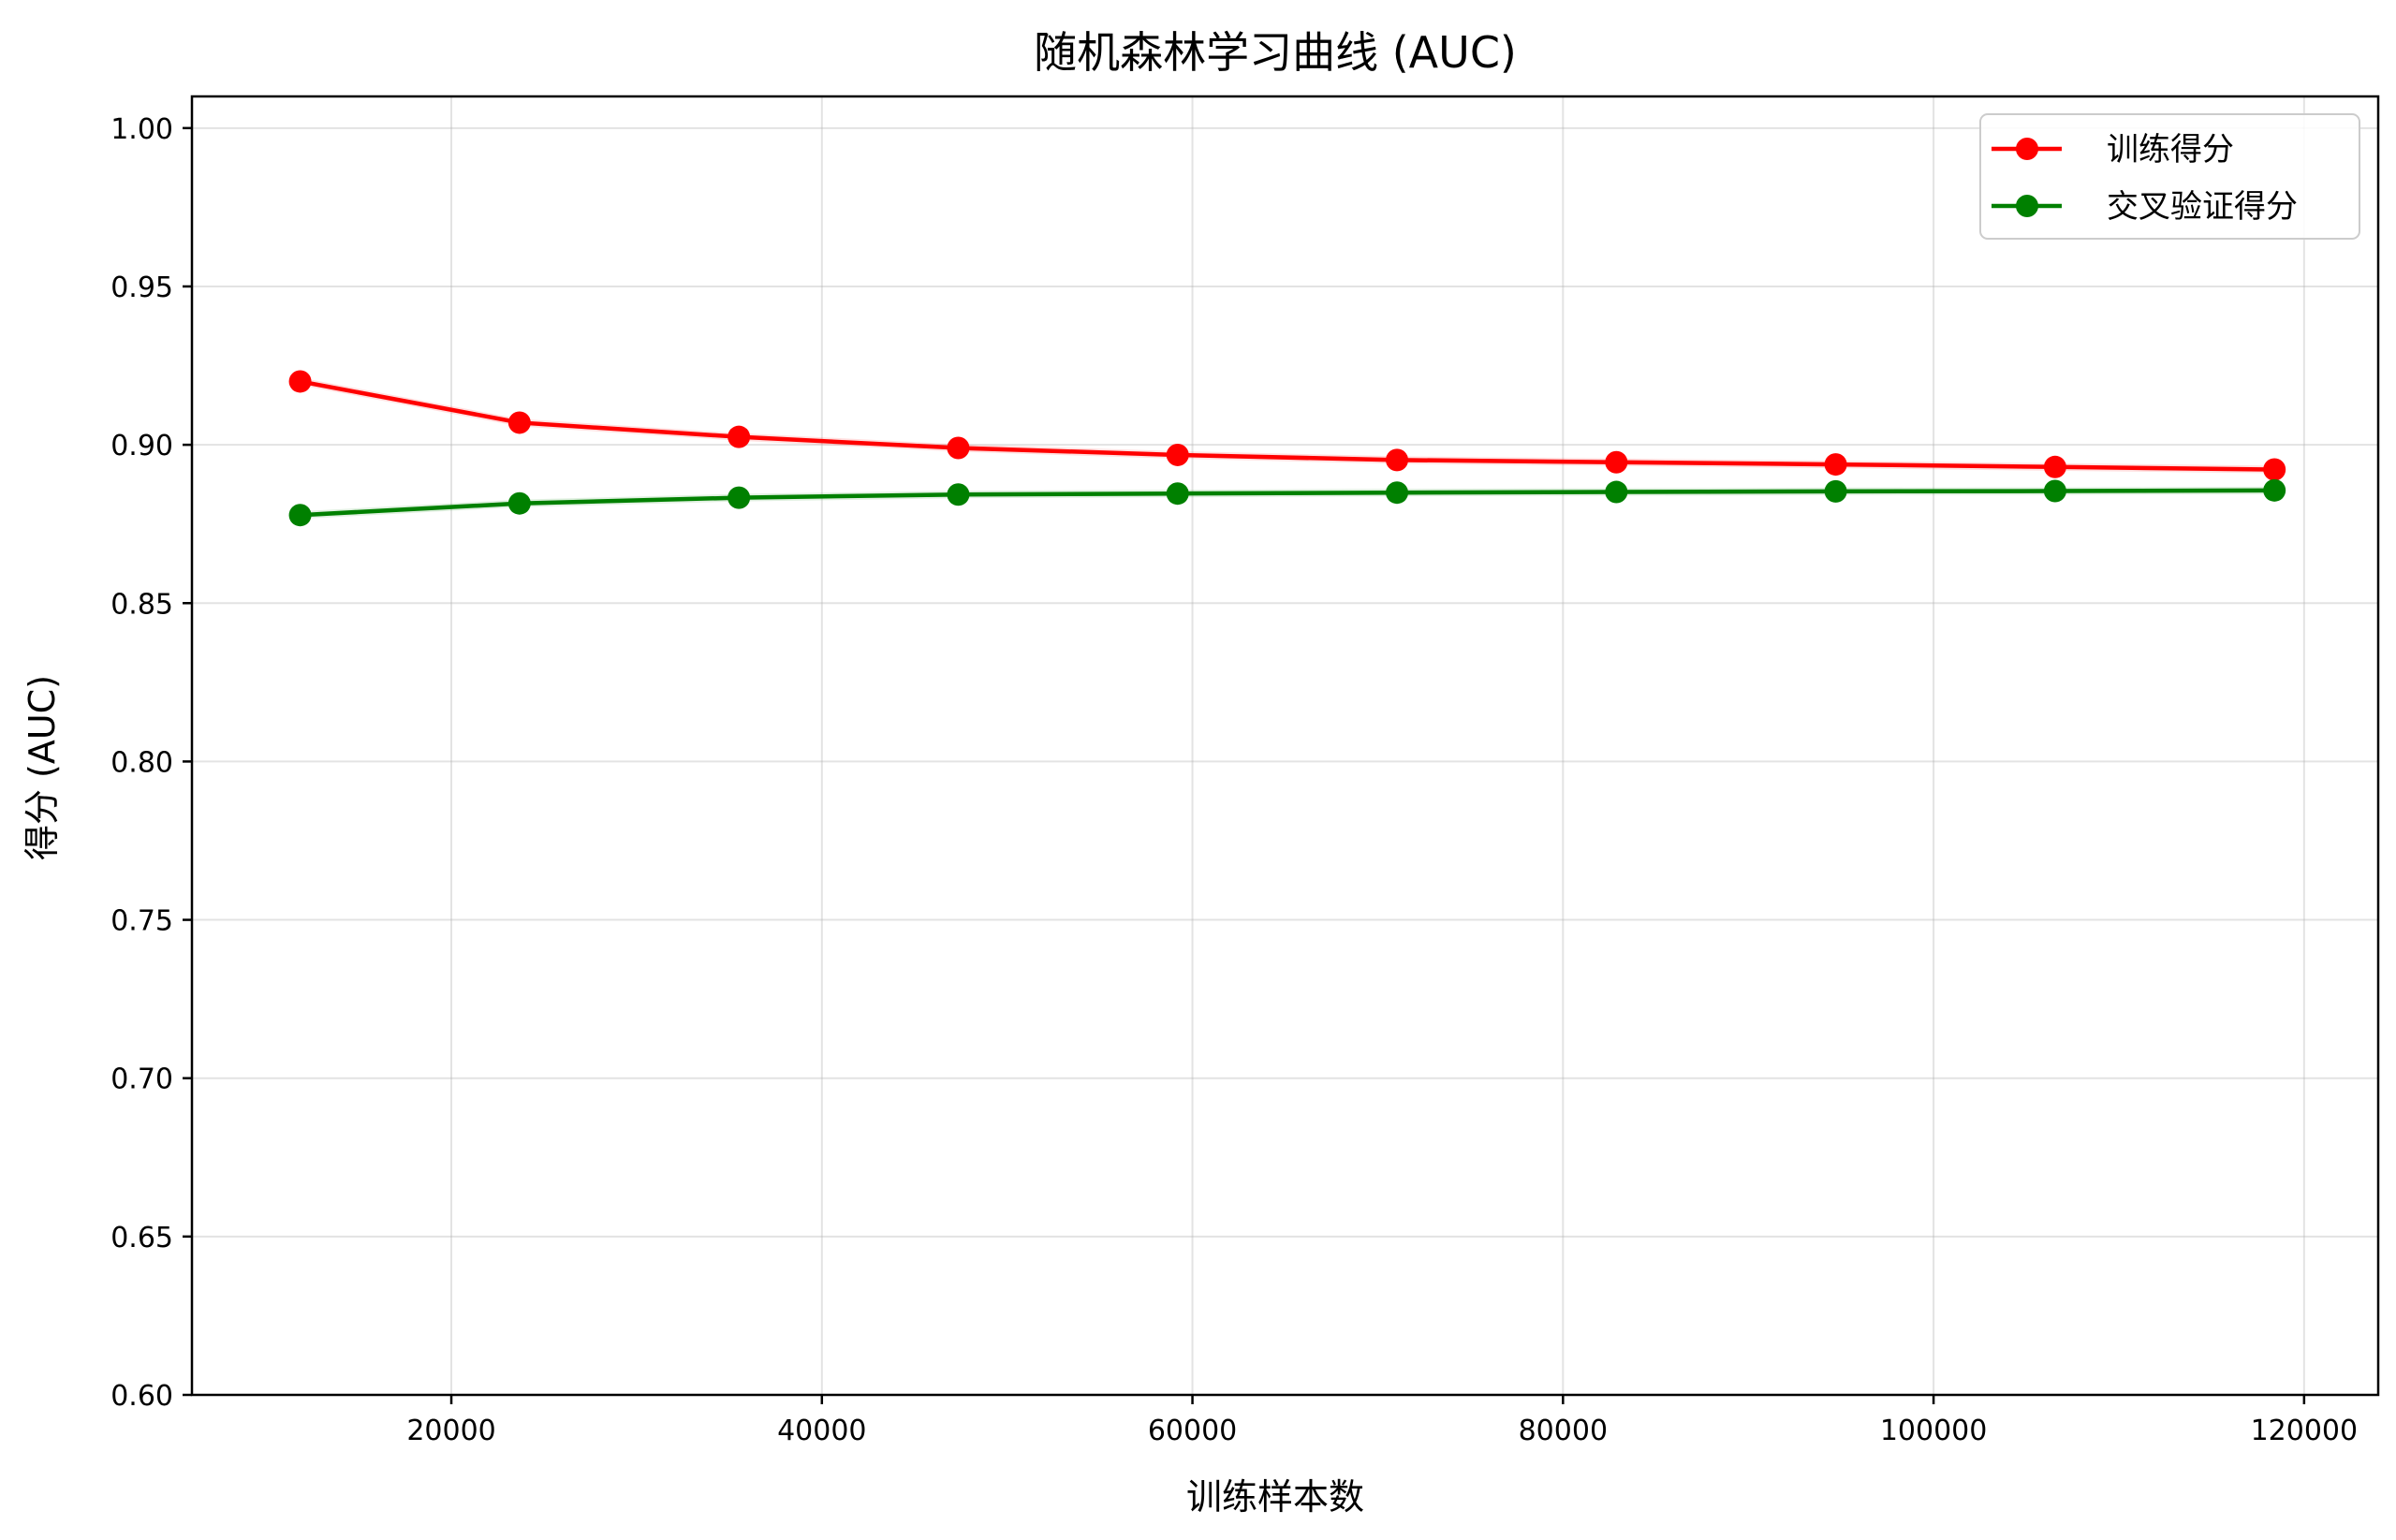  I want to click on legend-box, so click(2169, 176).